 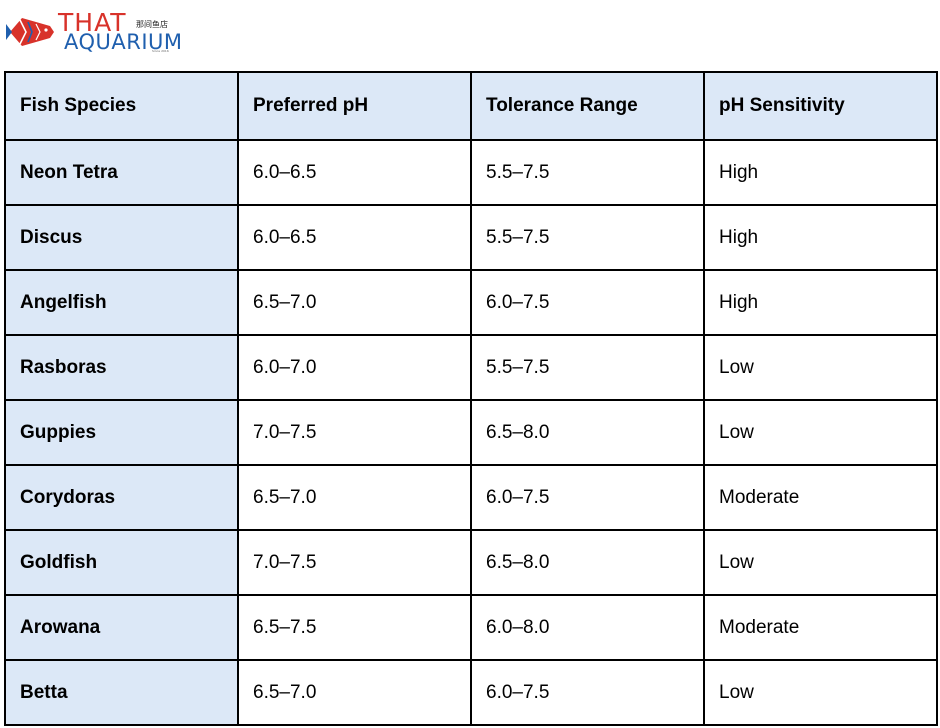 I want to click on header-fish-species: Fish Species, so click(x=121, y=106).